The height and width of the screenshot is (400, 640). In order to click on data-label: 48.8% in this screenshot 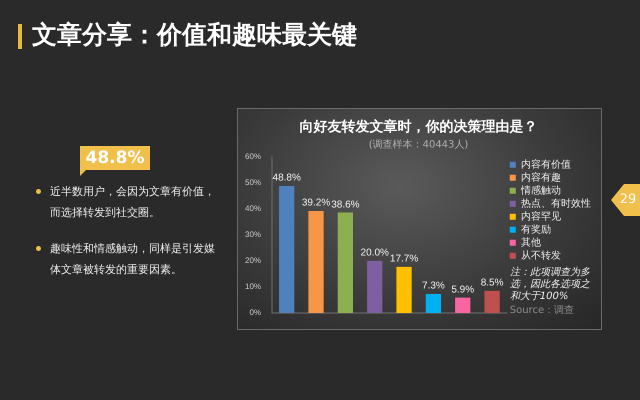, I will do `click(286, 178)`.